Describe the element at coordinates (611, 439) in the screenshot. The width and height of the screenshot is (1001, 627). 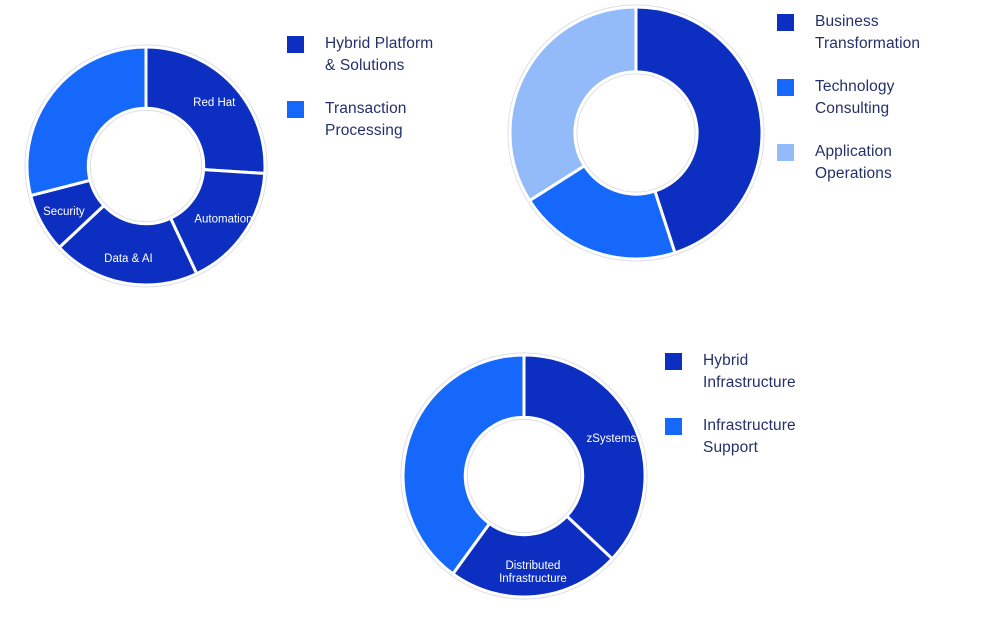
I see `slice-label-zsystems: zSystems` at that location.